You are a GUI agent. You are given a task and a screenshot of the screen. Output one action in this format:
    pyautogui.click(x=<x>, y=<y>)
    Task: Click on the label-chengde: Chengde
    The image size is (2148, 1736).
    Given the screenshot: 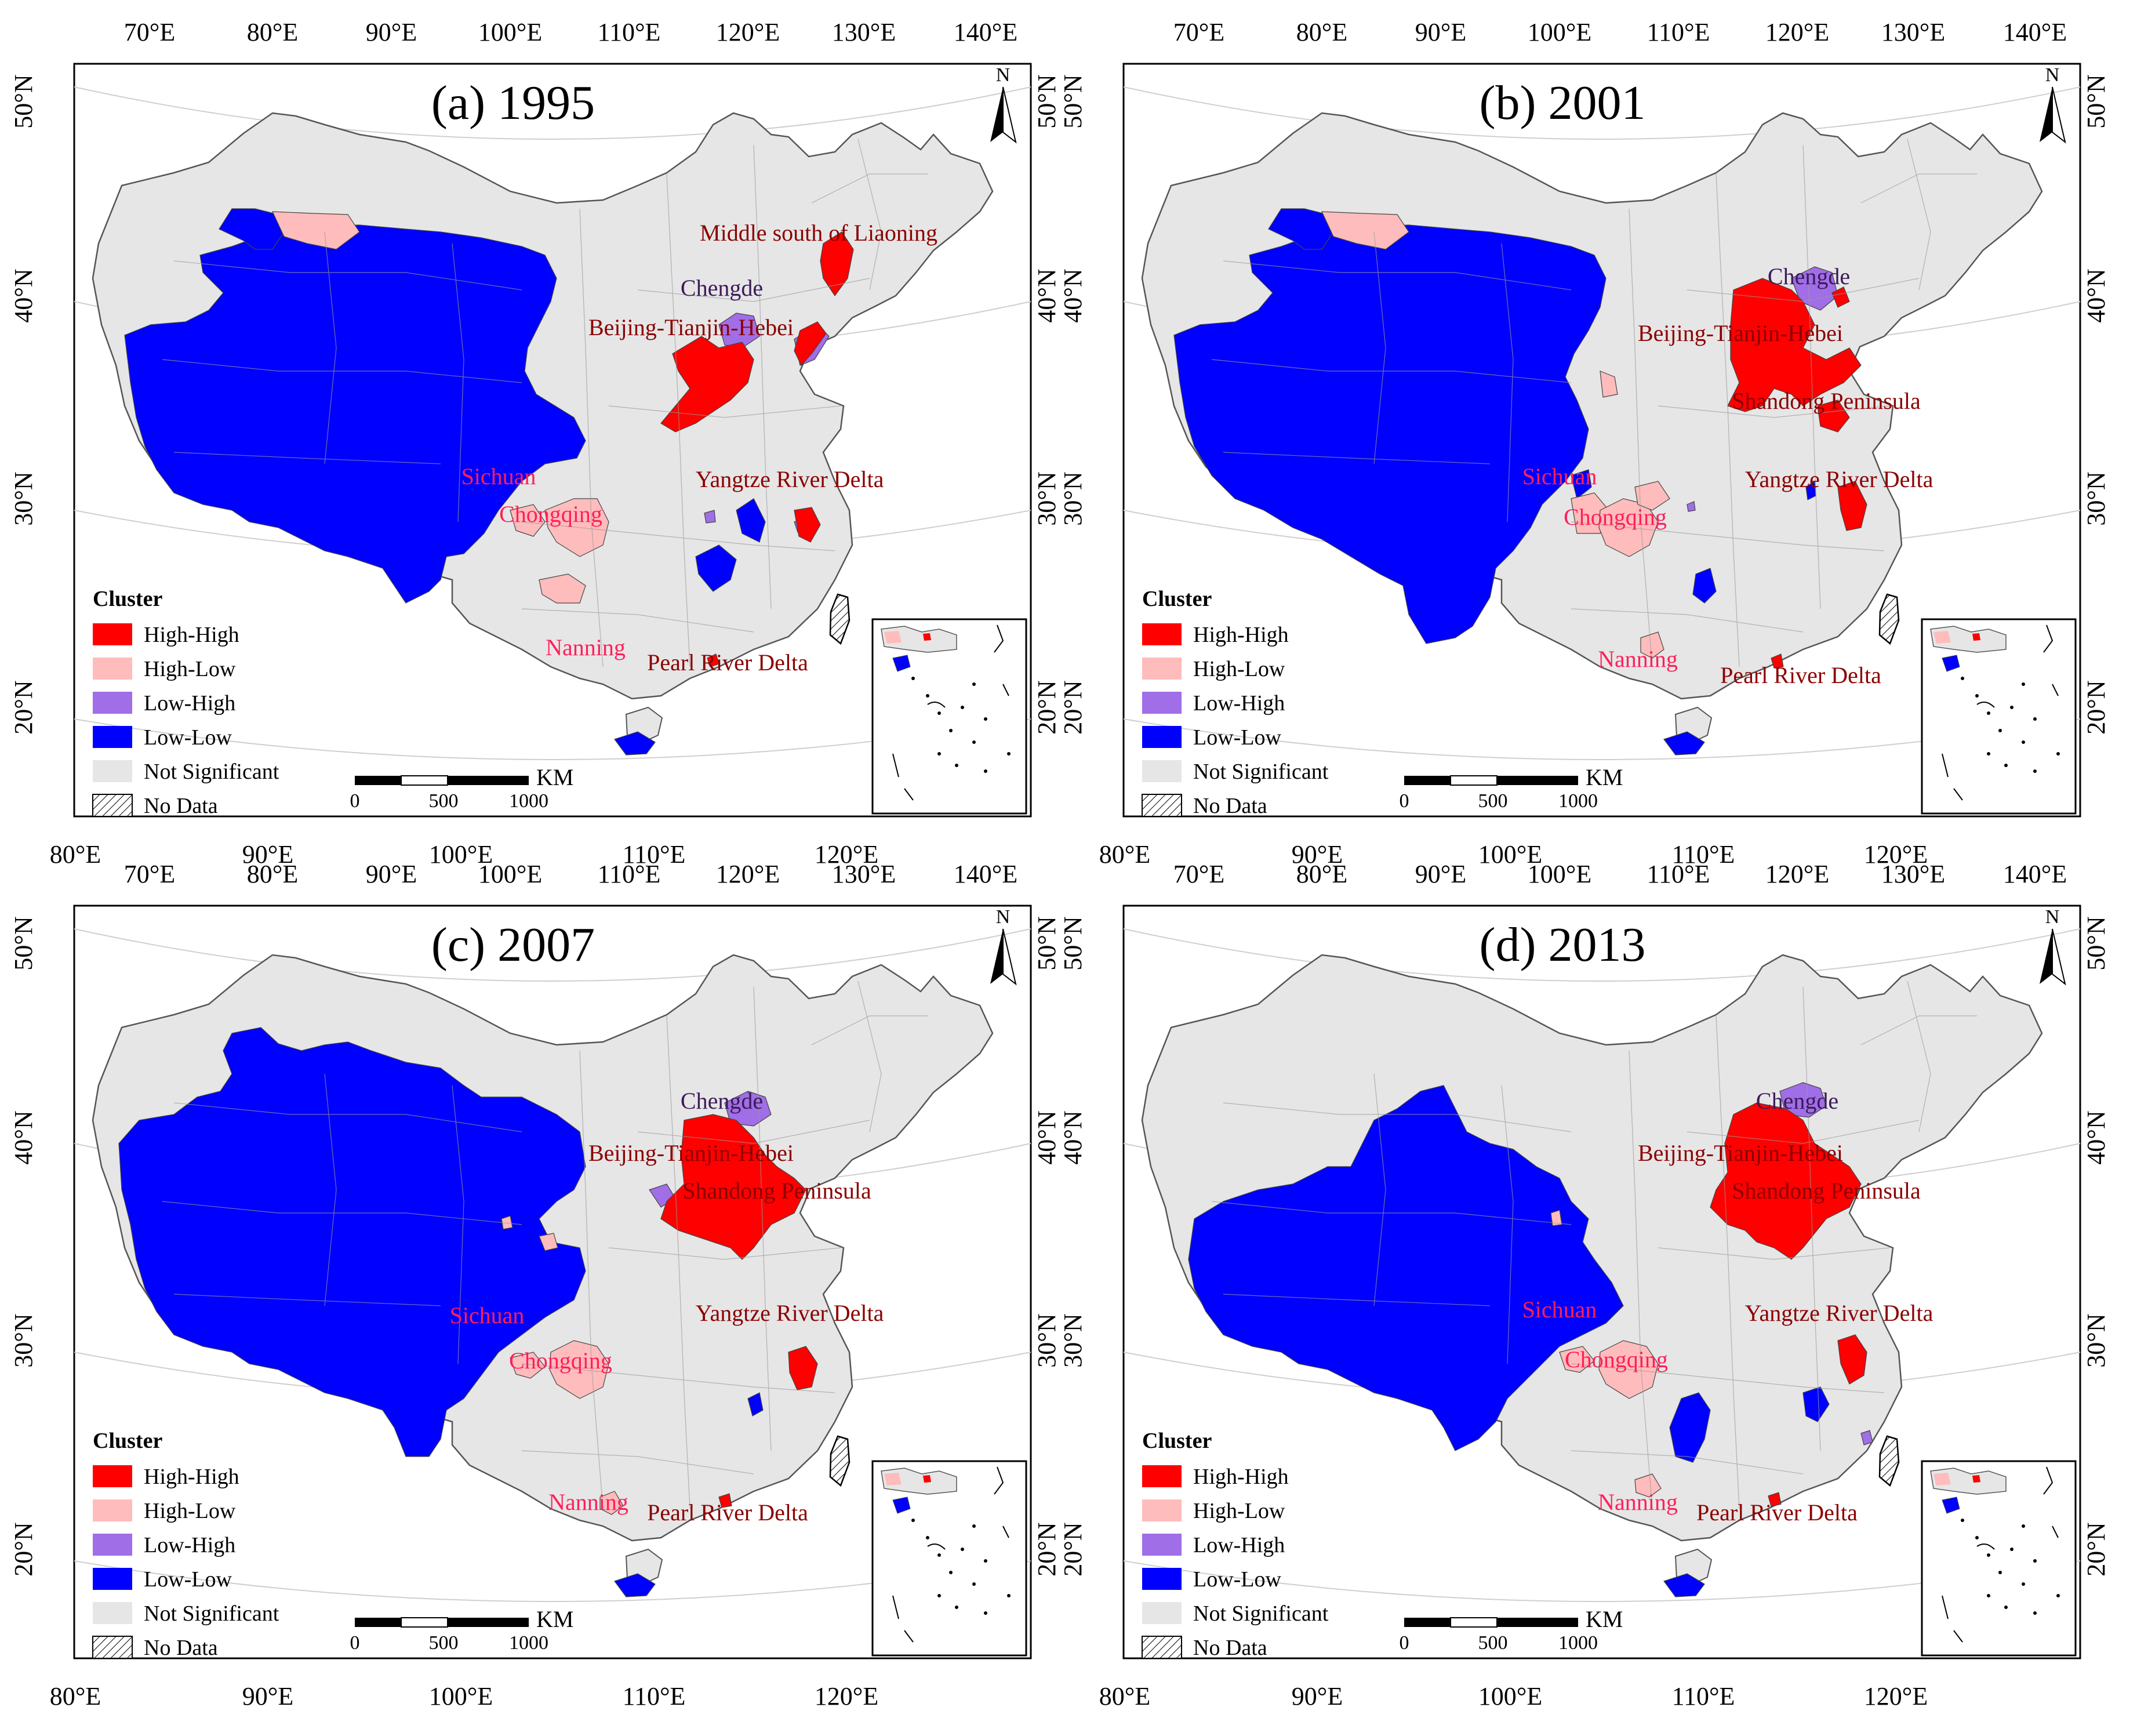 What is the action you would take?
    pyautogui.click(x=722, y=288)
    